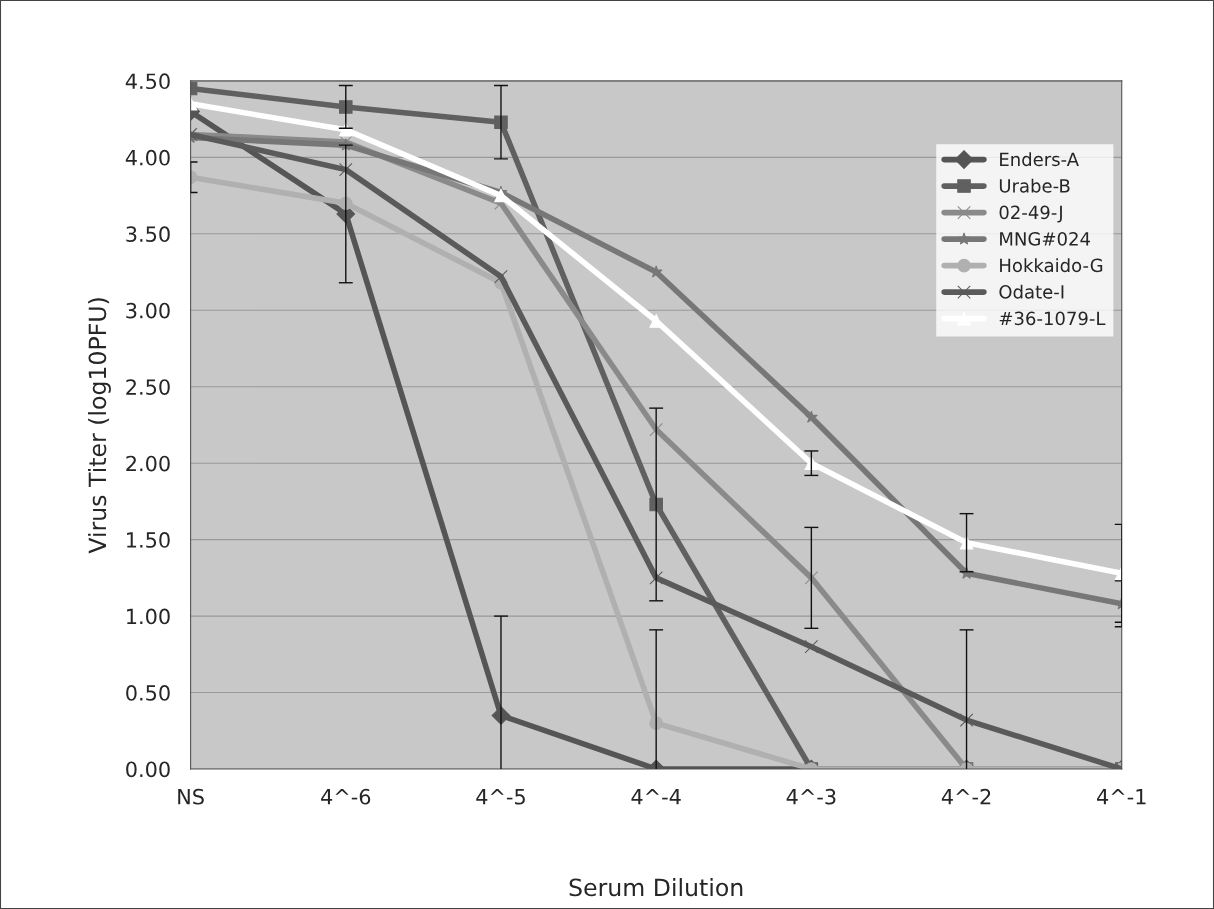 The height and width of the screenshot is (909, 1214). Describe the element at coordinates (1051, 265) in the screenshot. I see `legend-label: Hokkaido-G` at that location.